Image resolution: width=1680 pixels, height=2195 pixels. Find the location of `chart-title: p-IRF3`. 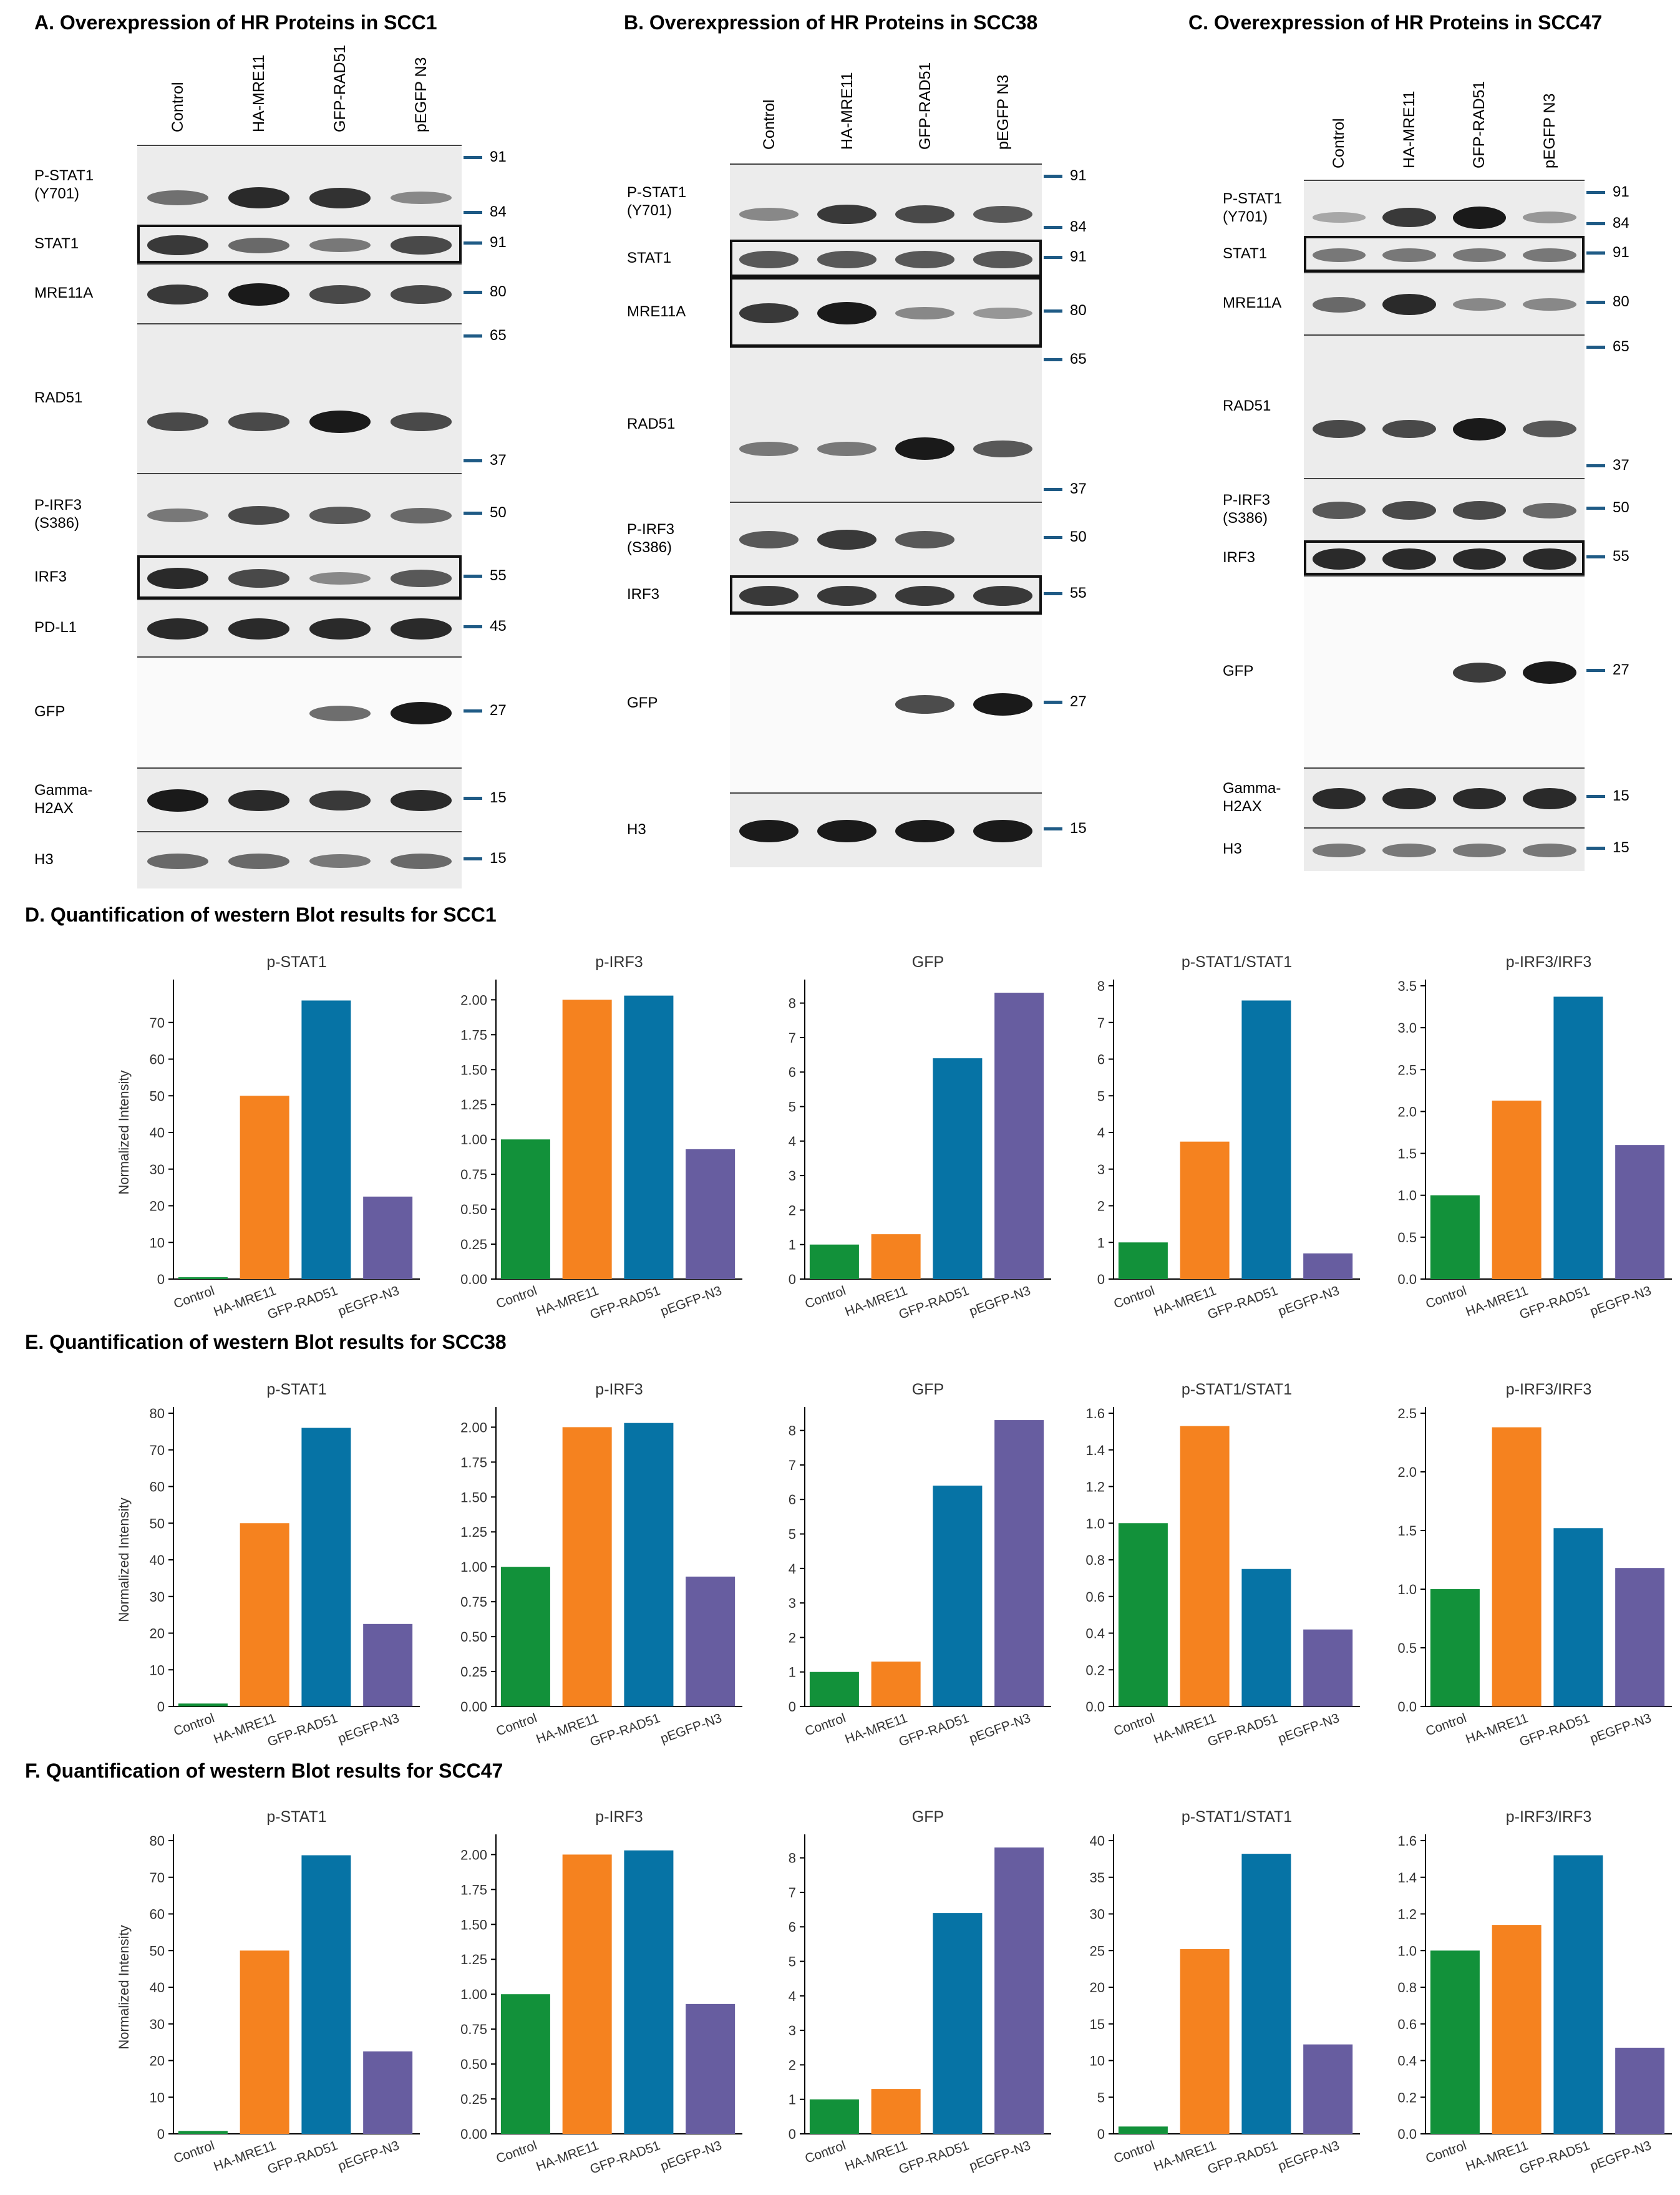

chart-title: p-IRF3 is located at coordinates (619, 1389).